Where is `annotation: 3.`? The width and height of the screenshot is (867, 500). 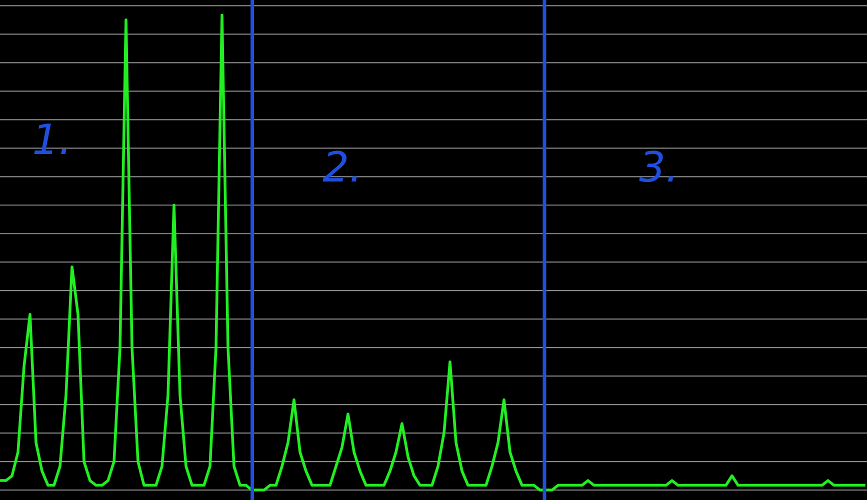 annotation: 3. is located at coordinates (656, 166).